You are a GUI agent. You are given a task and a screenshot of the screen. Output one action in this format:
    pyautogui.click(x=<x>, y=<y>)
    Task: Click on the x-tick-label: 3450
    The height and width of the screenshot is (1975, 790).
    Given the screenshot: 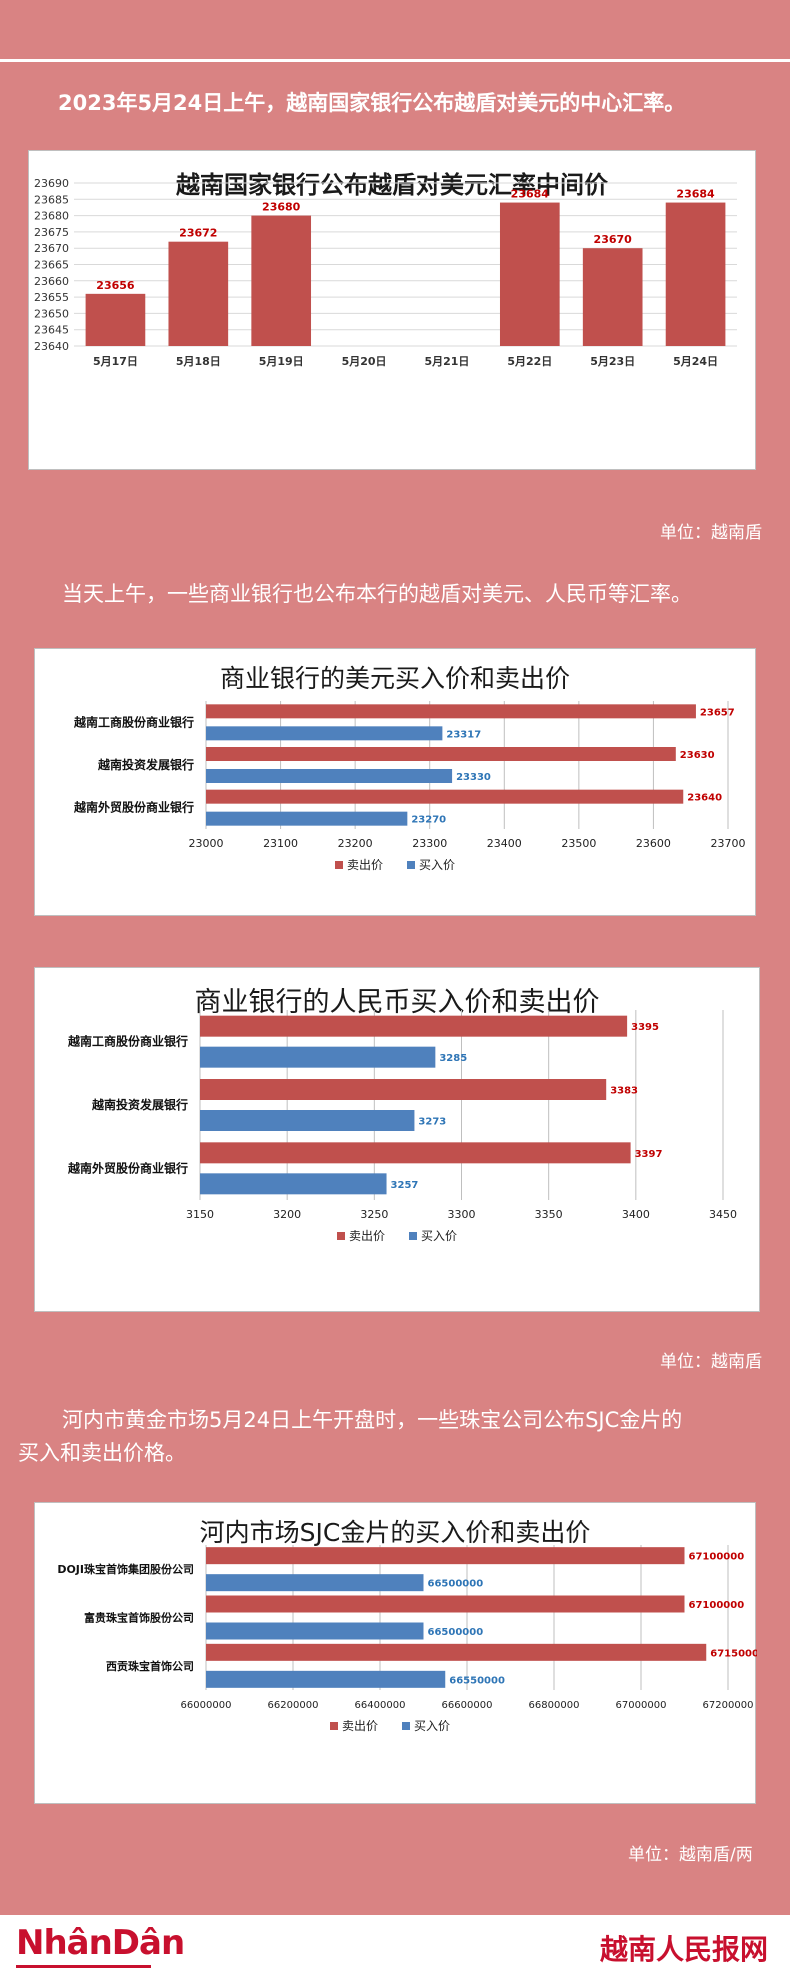 What is the action you would take?
    pyautogui.click(x=723, y=1214)
    